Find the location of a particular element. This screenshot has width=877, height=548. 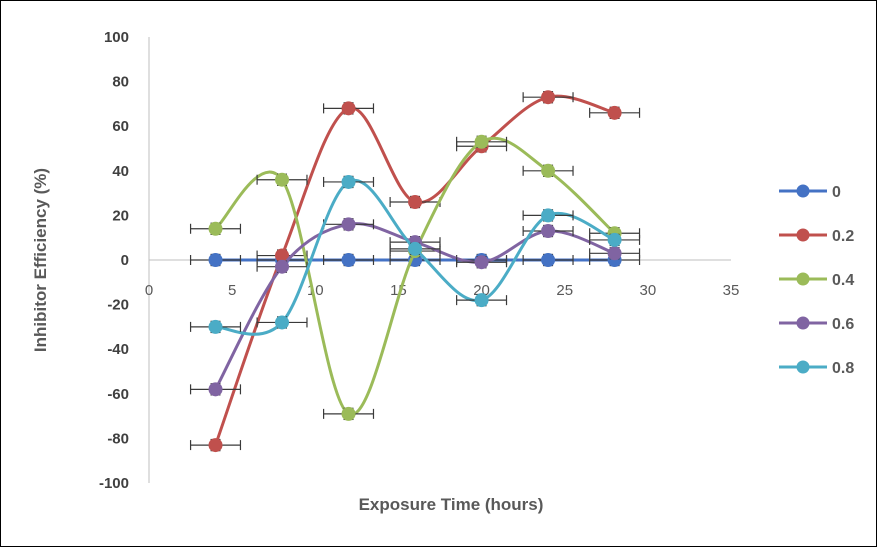

legend: 0 0.2 0.4 0.6 0.8 is located at coordinates (816, 280).